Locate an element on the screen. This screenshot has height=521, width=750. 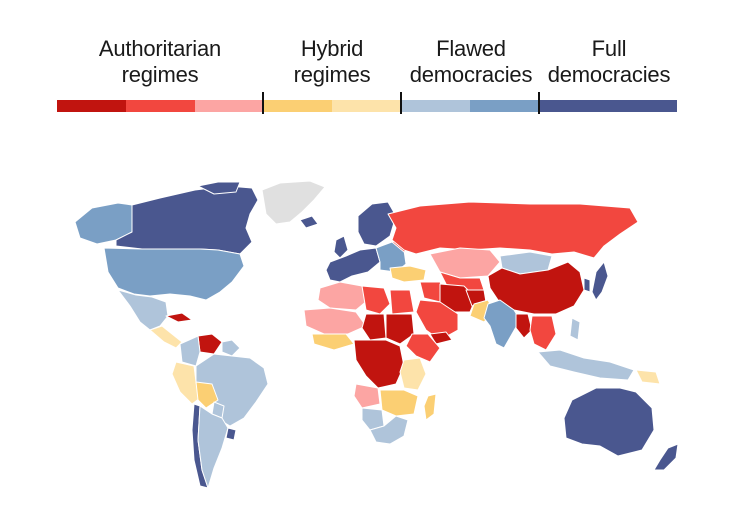
region-mexico is located at coordinates (143, 310).